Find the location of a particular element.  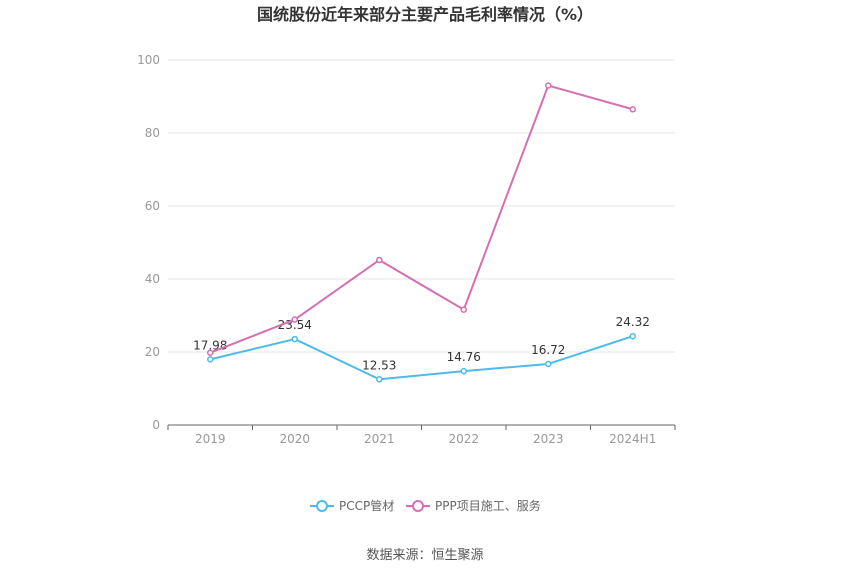

x-tick-label: 2023 is located at coordinates (548, 439).